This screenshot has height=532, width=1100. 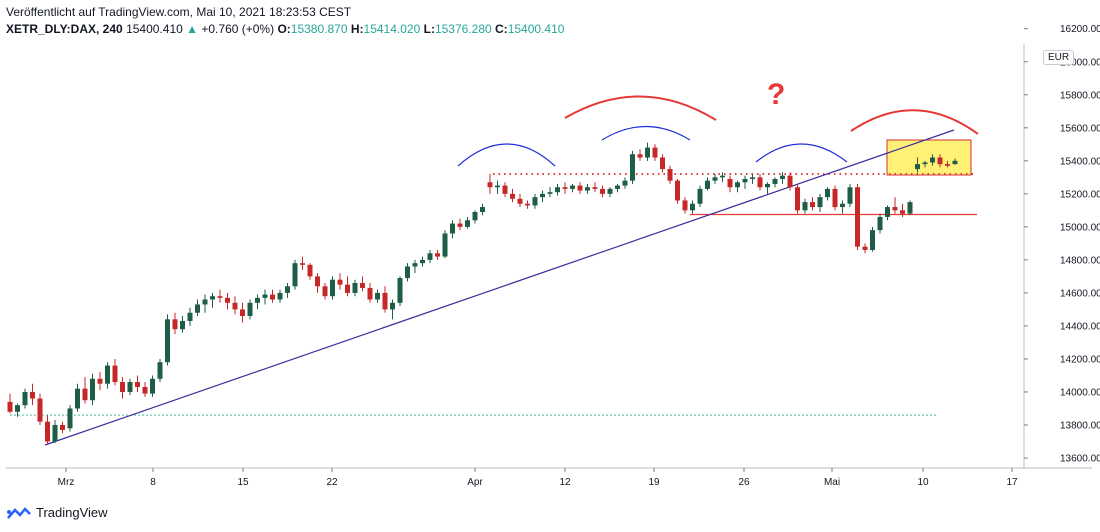 I want to click on highlight-box, so click(x=929, y=157).